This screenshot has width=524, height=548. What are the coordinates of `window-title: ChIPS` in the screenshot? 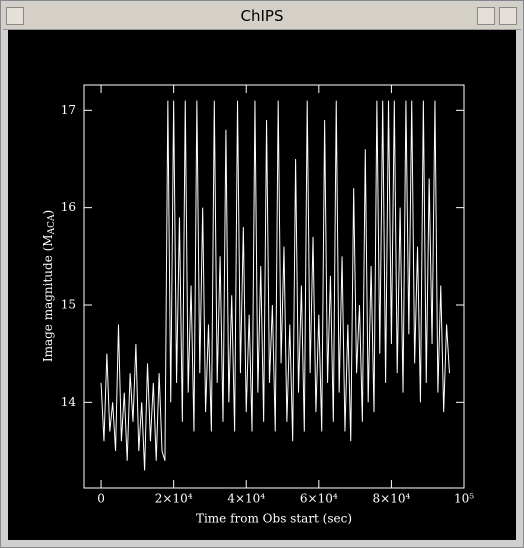 It's located at (262, 16).